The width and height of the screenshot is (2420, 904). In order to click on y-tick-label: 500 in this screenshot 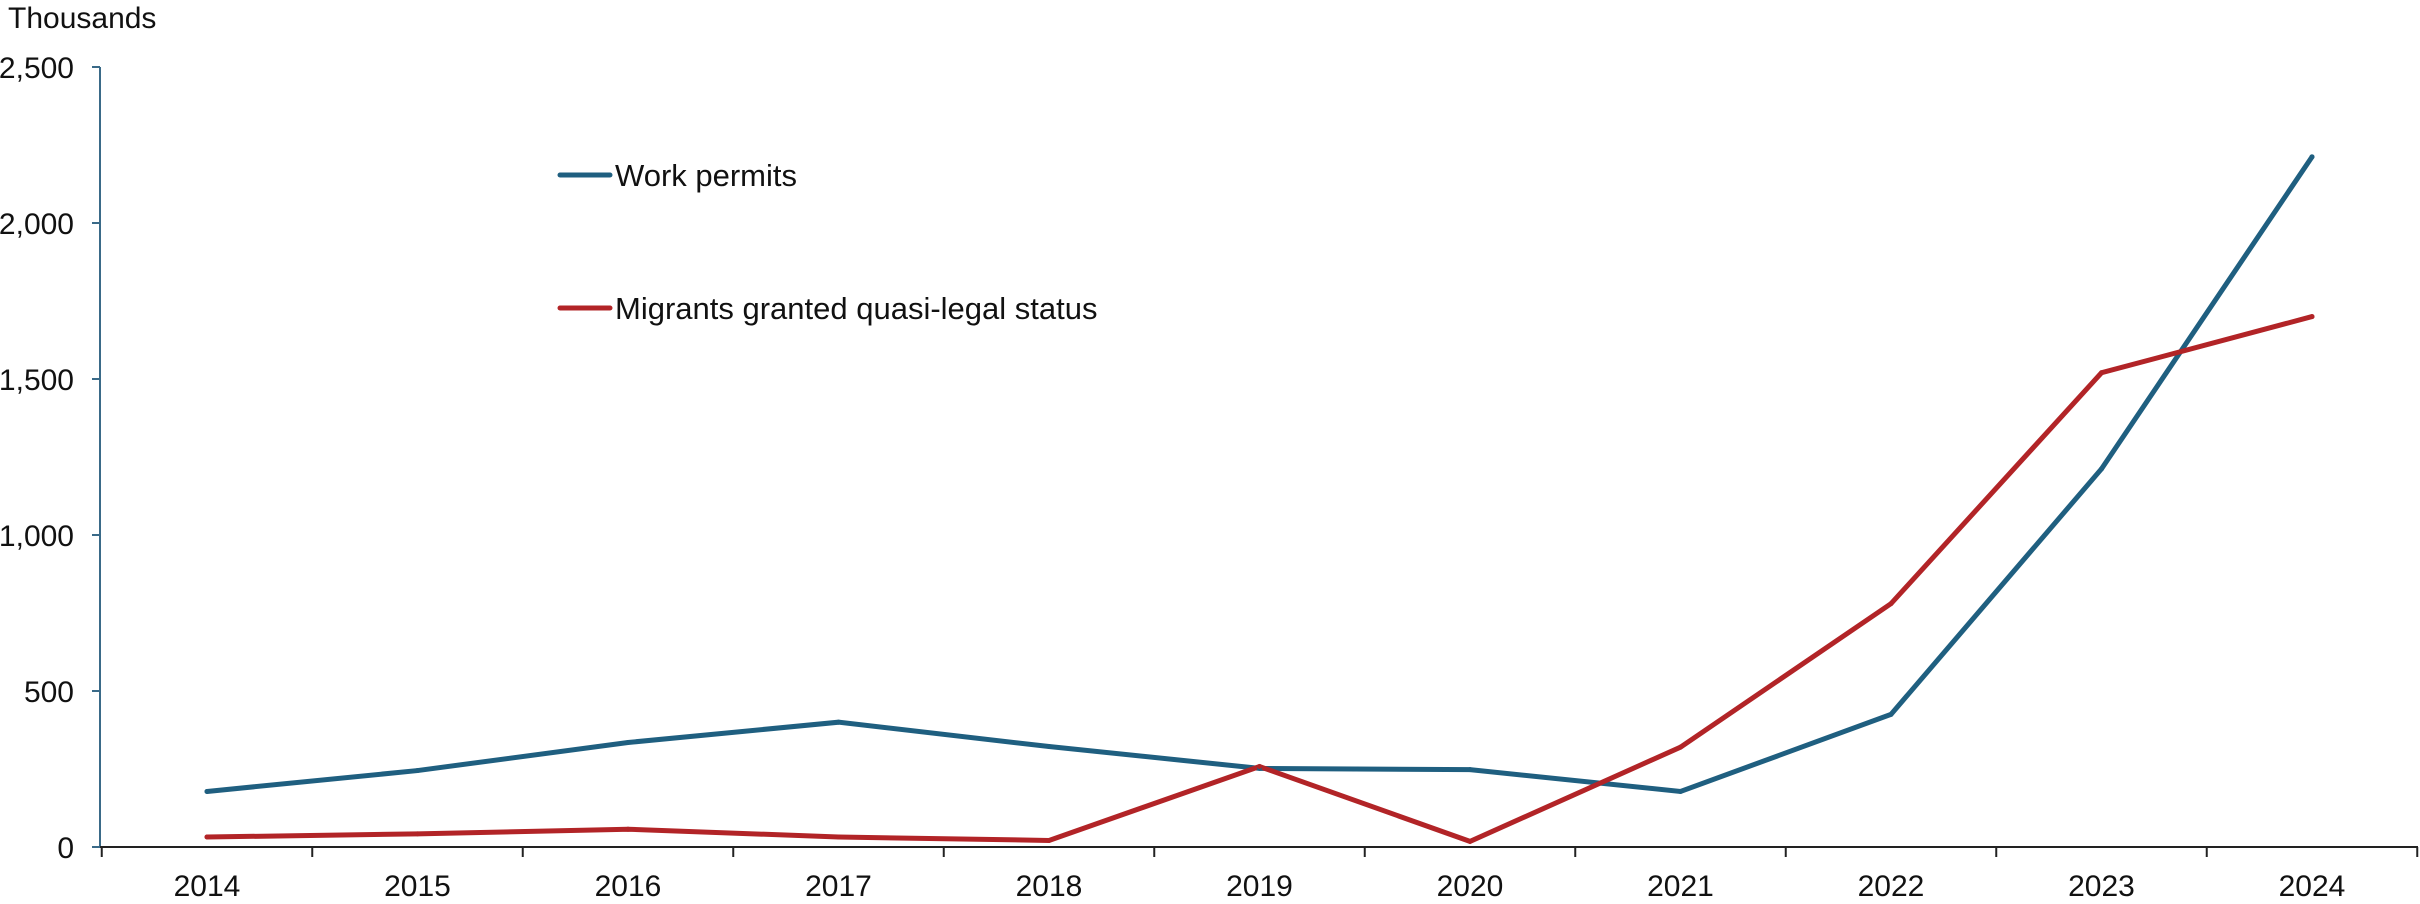, I will do `click(49, 692)`.